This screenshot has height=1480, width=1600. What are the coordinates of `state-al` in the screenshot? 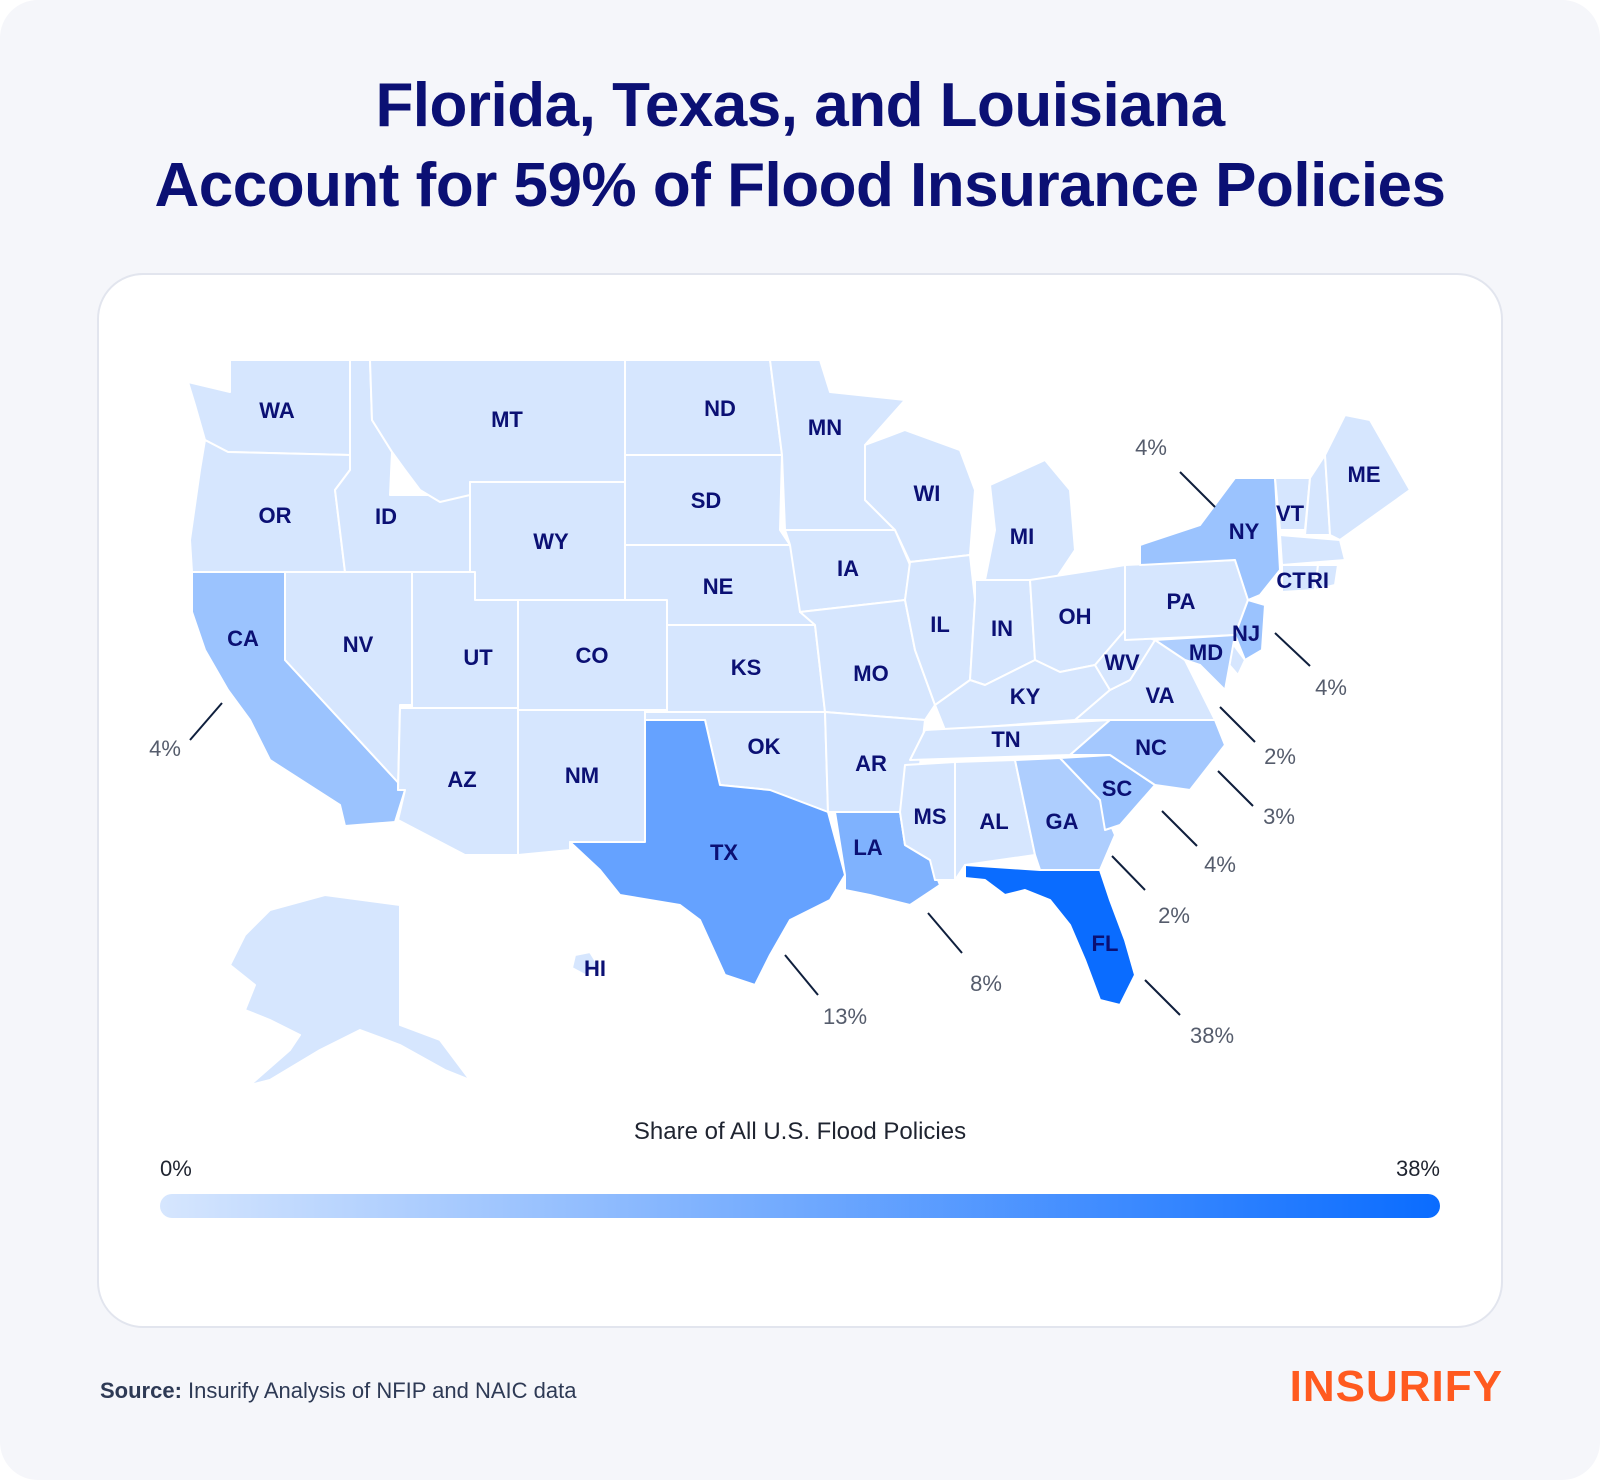 It's located at (995, 820).